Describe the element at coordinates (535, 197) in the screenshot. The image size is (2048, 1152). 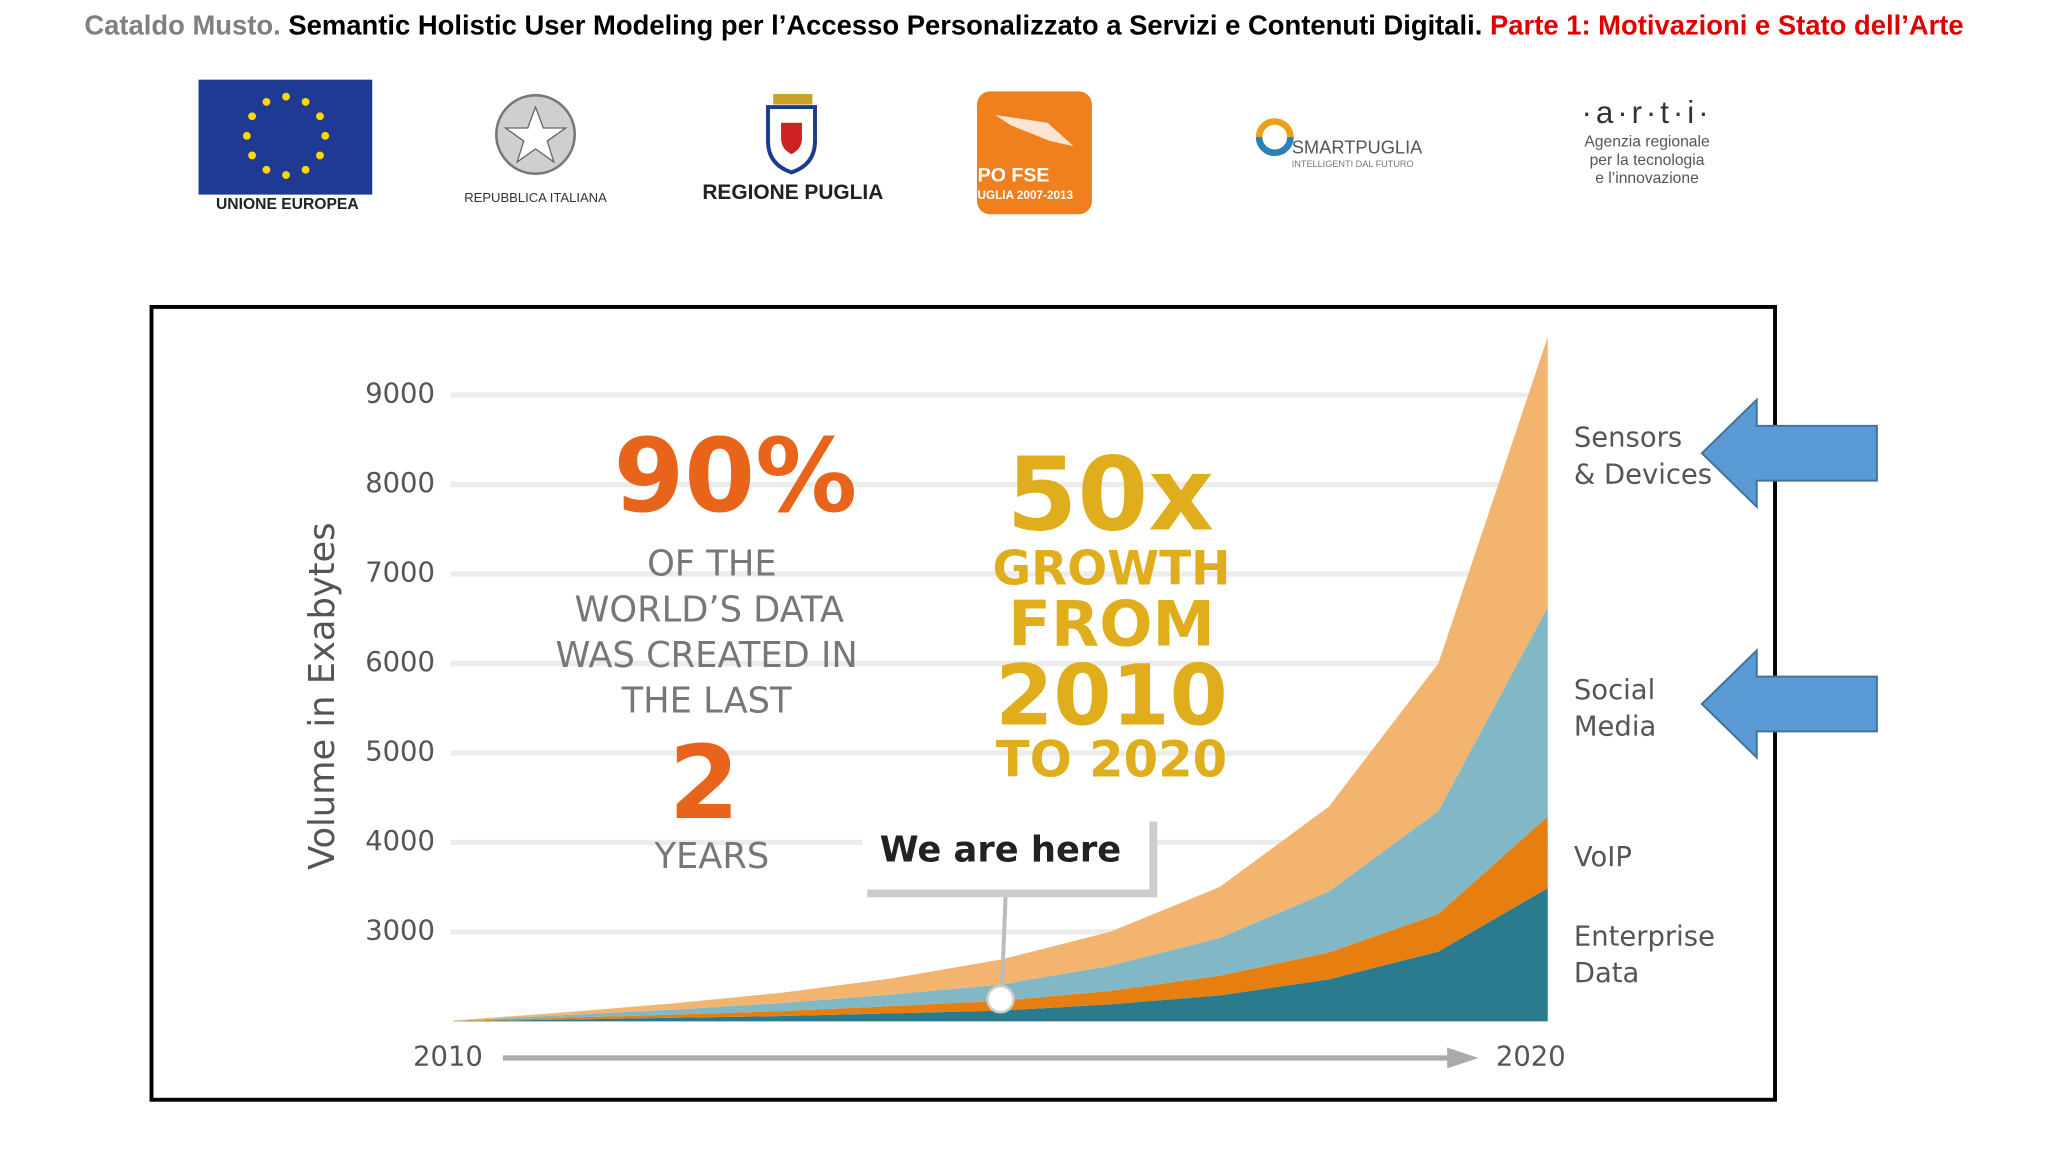
I see `logo-text: REPUBBLICA ITALIANA` at that location.